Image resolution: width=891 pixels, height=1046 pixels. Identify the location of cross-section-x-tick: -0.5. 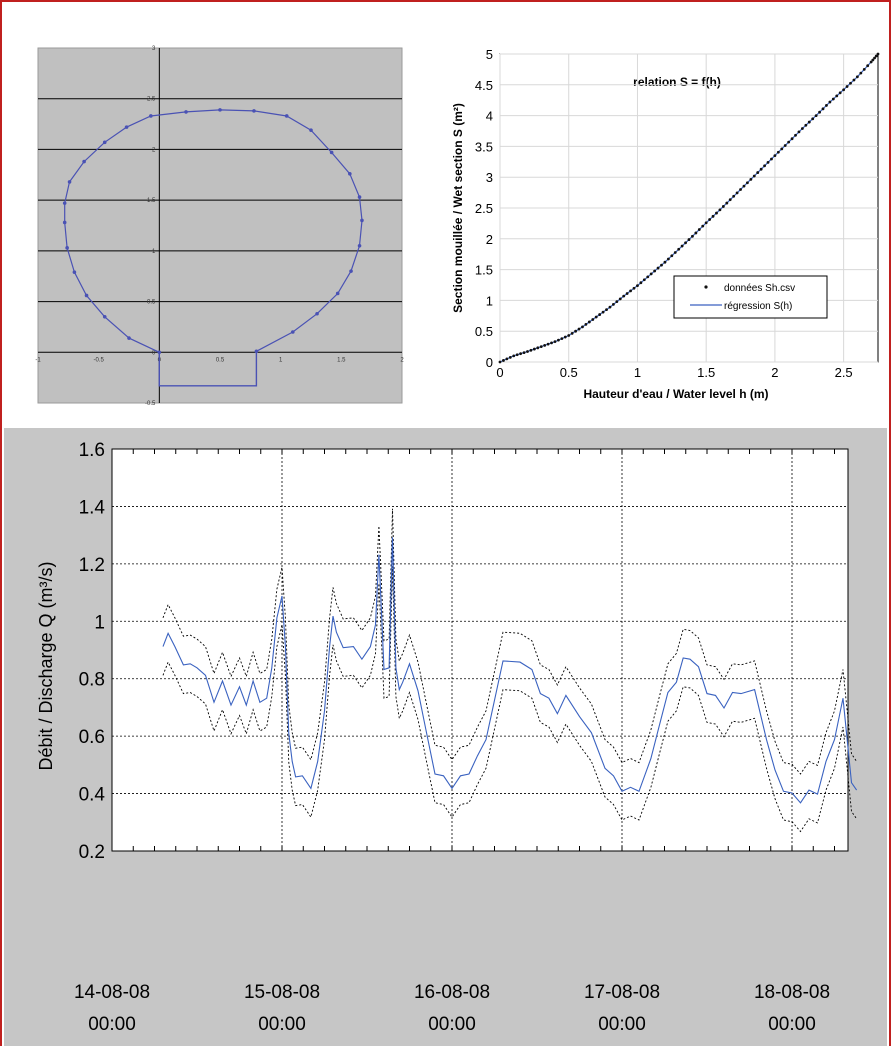
(98, 360).